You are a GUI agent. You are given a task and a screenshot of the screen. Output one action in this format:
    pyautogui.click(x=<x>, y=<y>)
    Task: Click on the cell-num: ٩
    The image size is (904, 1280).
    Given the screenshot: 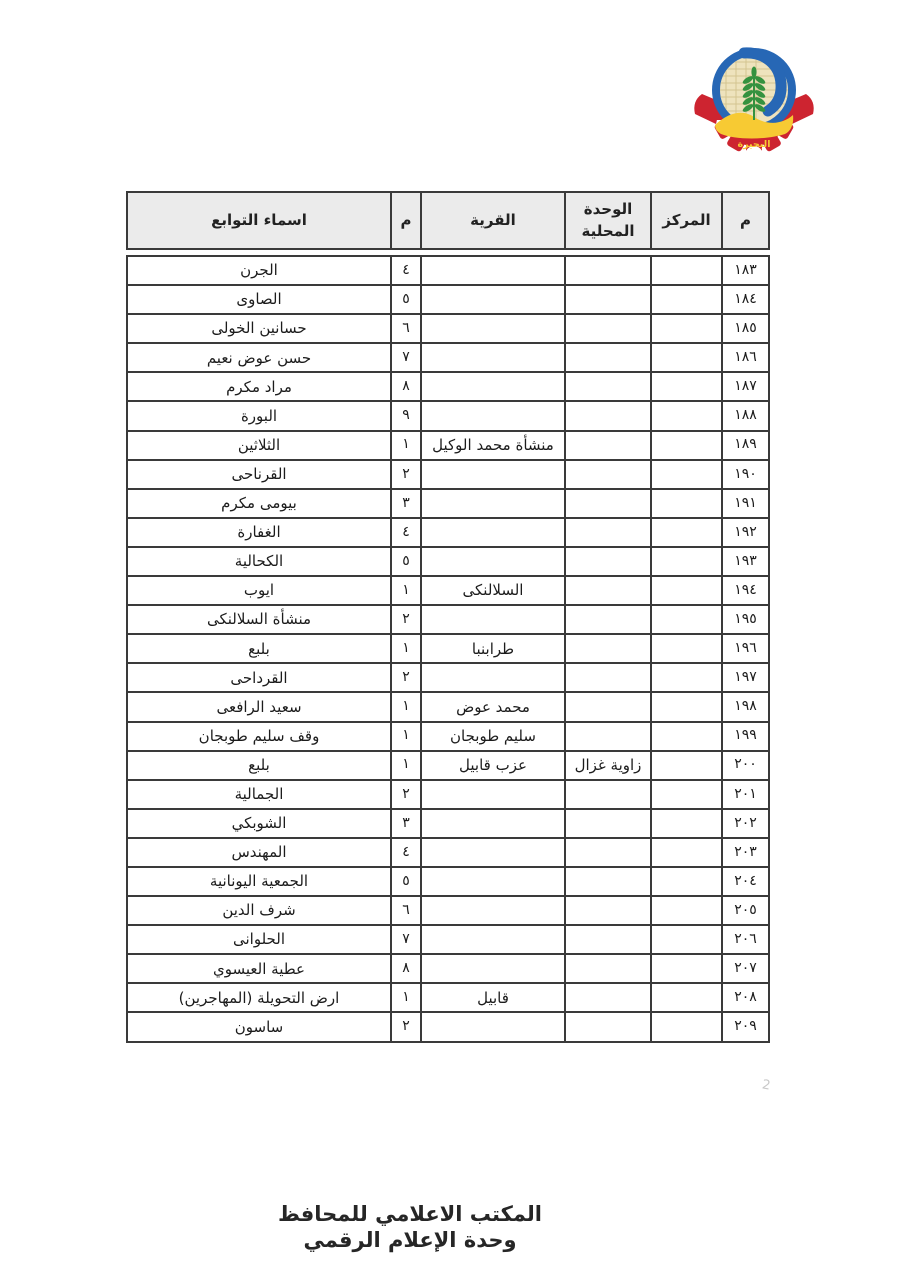 What is the action you would take?
    pyautogui.click(x=406, y=416)
    